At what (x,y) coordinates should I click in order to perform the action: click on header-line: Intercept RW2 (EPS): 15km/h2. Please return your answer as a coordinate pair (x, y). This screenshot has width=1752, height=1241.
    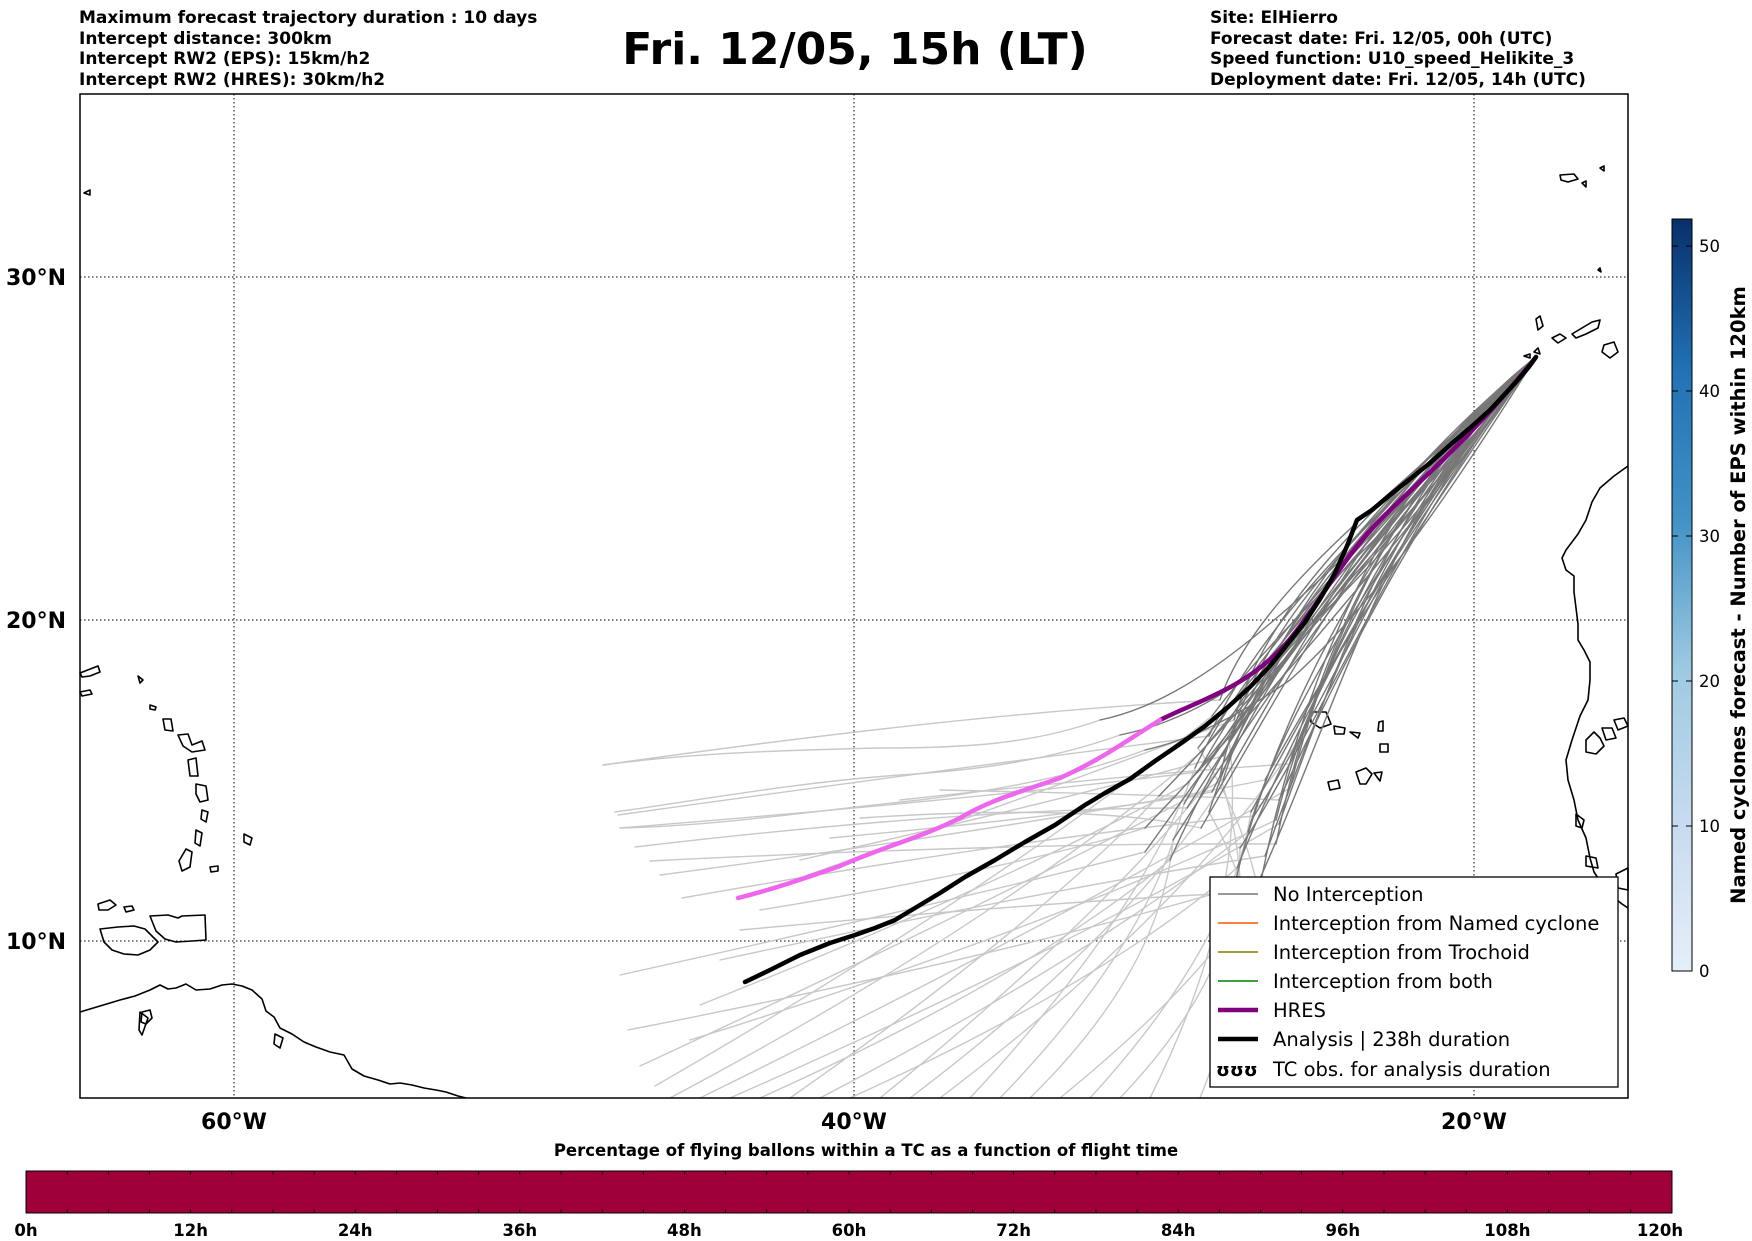
    Looking at the image, I should click on (225, 59).